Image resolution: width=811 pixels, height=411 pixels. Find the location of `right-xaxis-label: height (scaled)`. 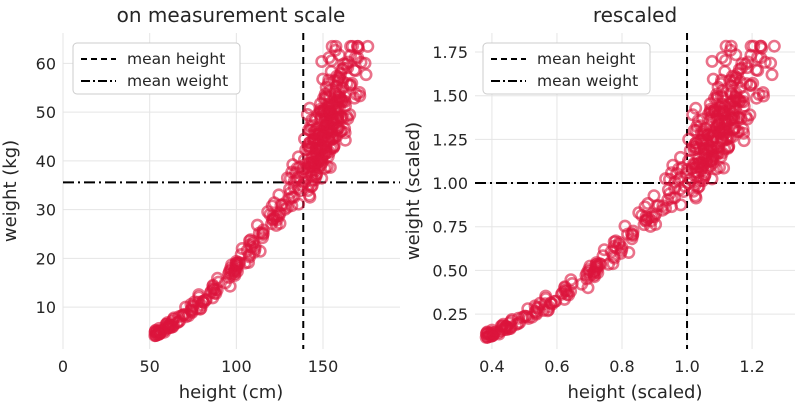

right-xaxis-label: height (scaled) is located at coordinates (635, 392).